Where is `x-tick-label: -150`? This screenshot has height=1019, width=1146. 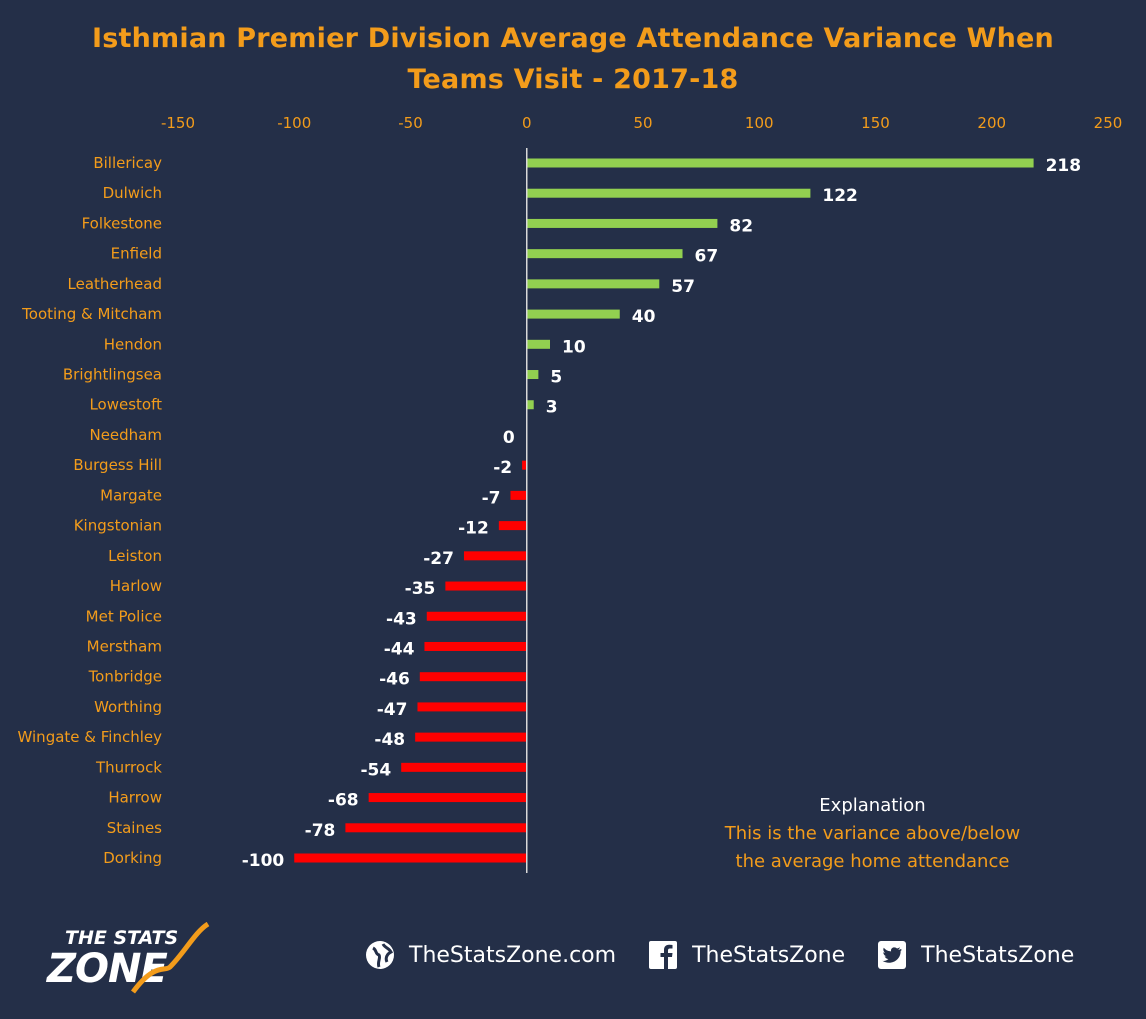
x-tick-label: -150 is located at coordinates (178, 123).